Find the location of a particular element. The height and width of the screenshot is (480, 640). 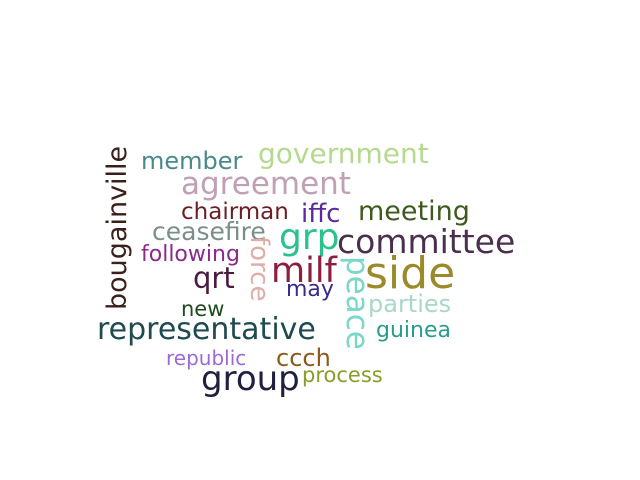

word-parties: parties is located at coordinates (410, 304).